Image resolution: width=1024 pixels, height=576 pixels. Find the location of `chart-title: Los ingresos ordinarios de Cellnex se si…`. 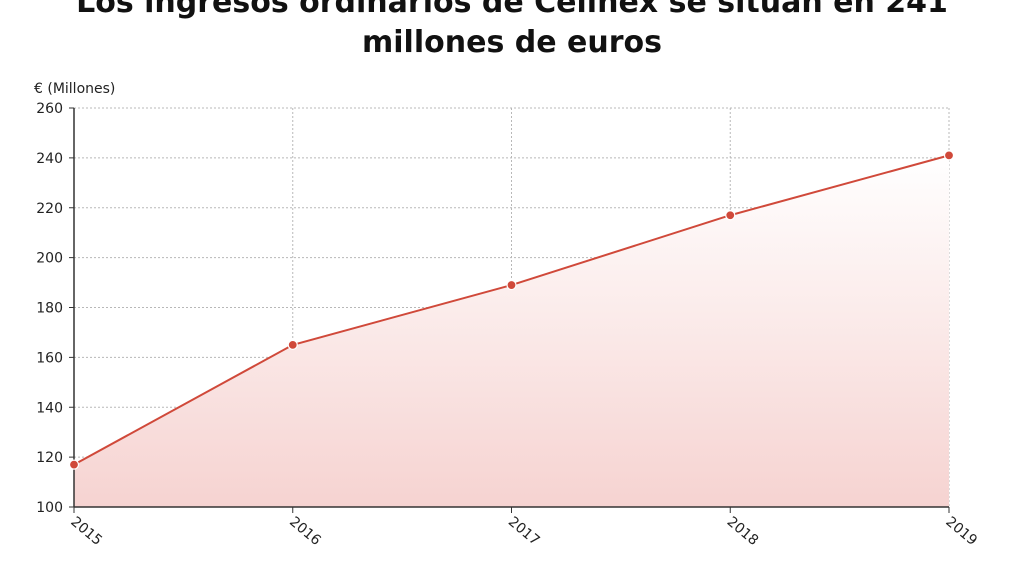

chart-title: Los ingresos ordinarios de Cellnex se si… is located at coordinates (512, 30).